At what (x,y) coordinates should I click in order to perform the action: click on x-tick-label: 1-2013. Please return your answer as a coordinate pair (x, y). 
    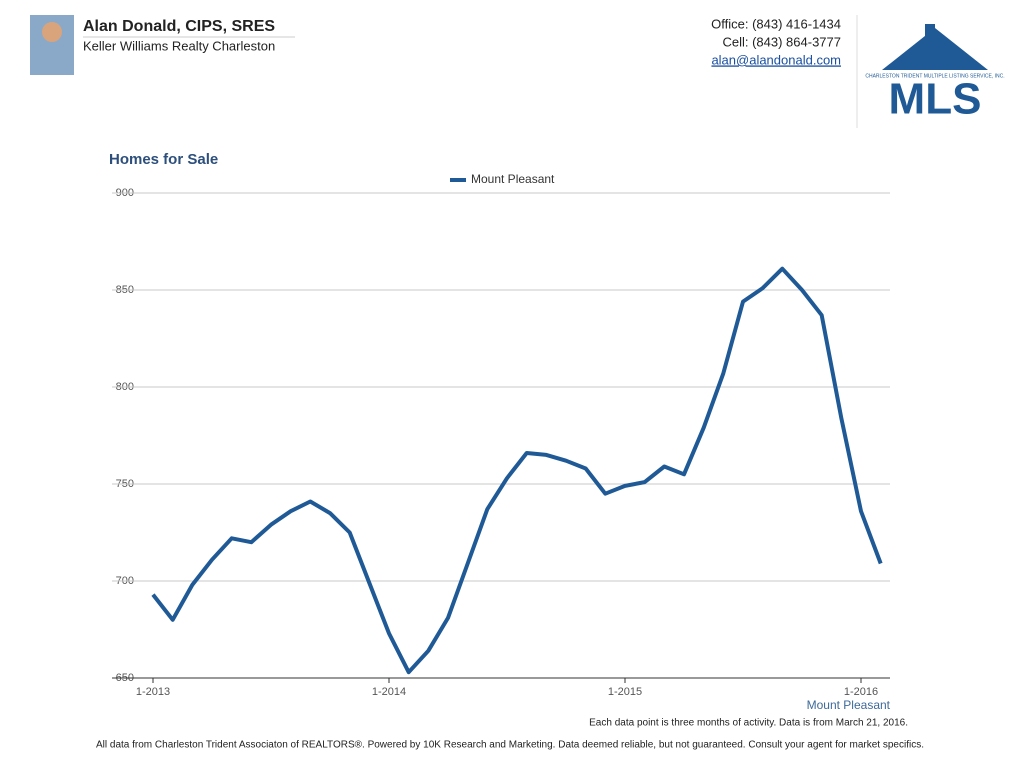
    Looking at the image, I should click on (153, 692).